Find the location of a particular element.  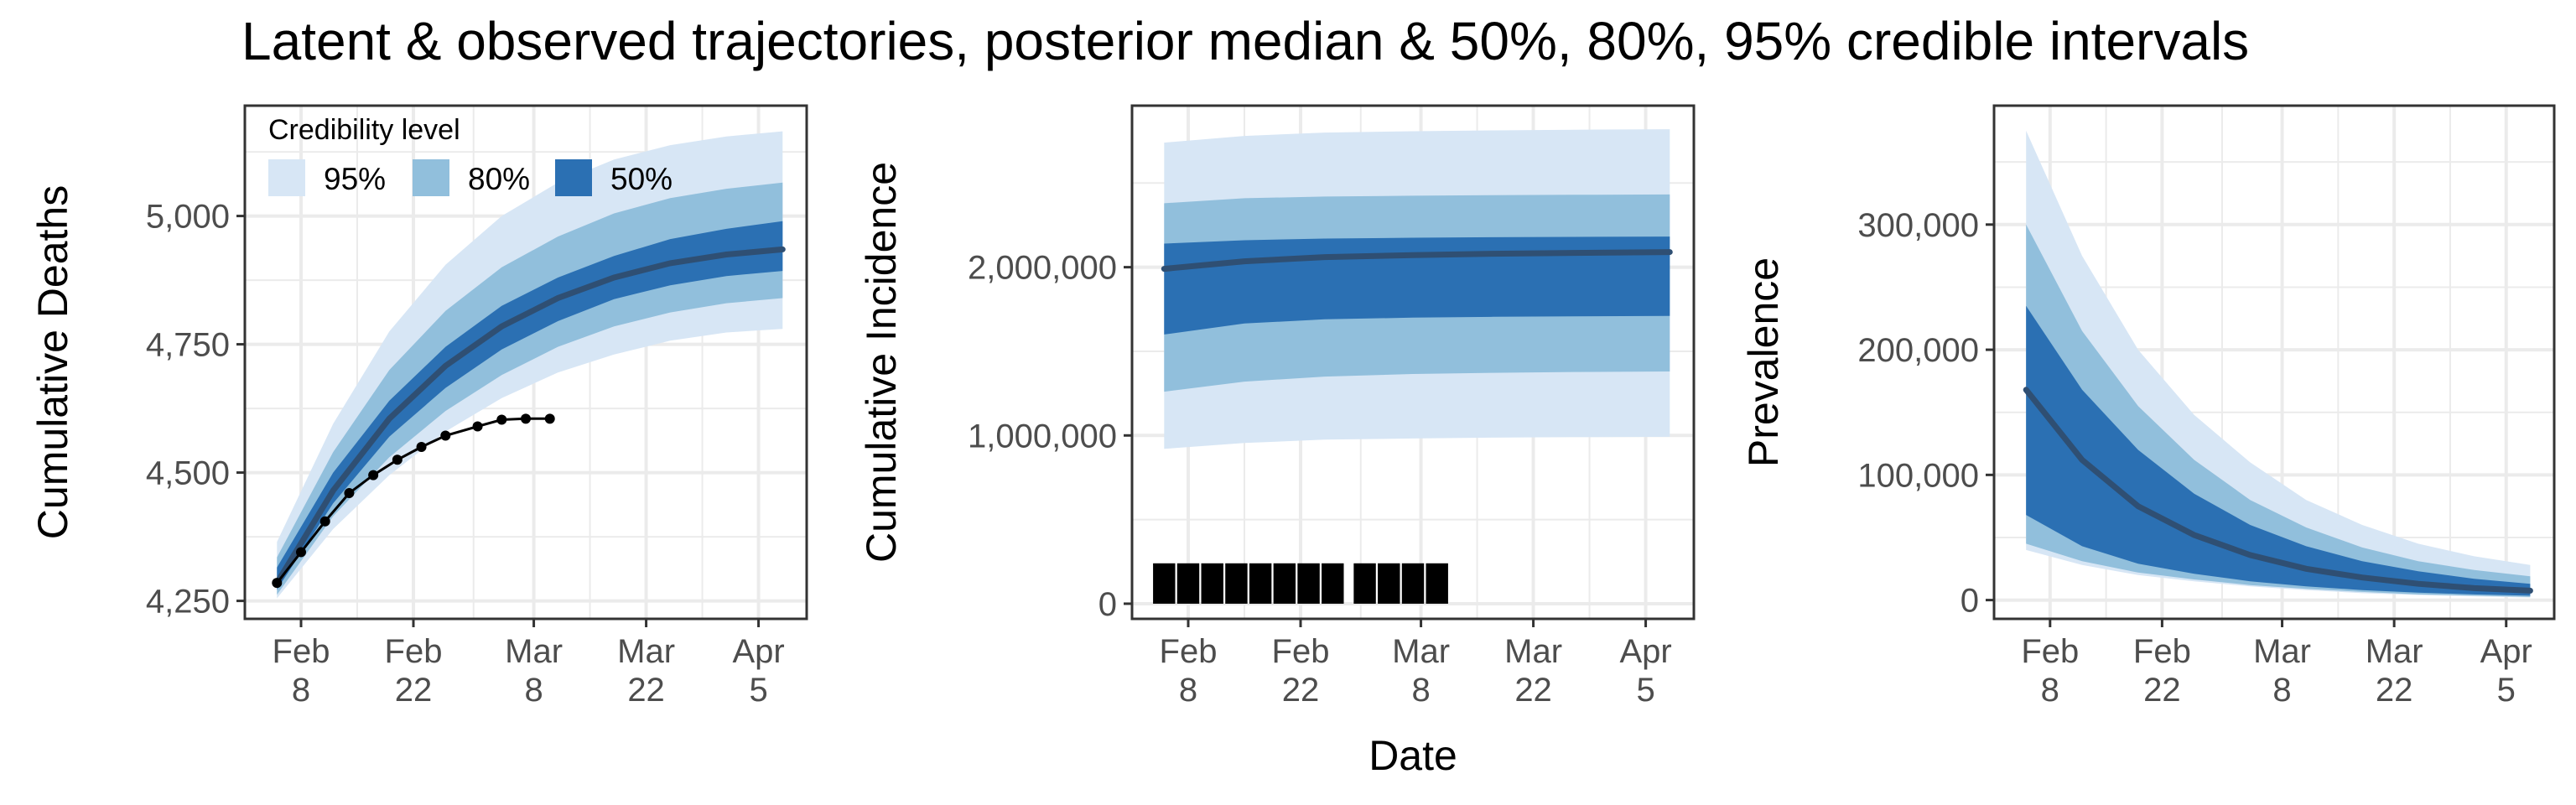

legend: Credibility level 95% 80% 50% is located at coordinates (471, 155).